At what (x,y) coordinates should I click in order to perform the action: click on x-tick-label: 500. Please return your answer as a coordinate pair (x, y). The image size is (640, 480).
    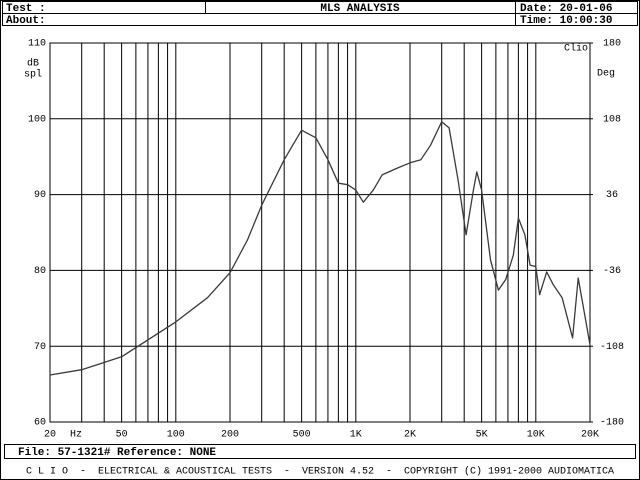
    Looking at the image, I should click on (302, 435).